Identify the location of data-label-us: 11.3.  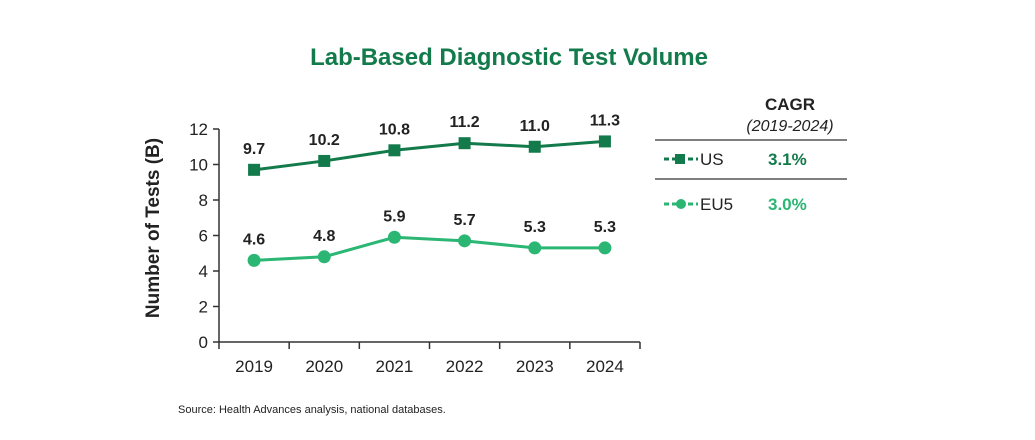
(605, 120).